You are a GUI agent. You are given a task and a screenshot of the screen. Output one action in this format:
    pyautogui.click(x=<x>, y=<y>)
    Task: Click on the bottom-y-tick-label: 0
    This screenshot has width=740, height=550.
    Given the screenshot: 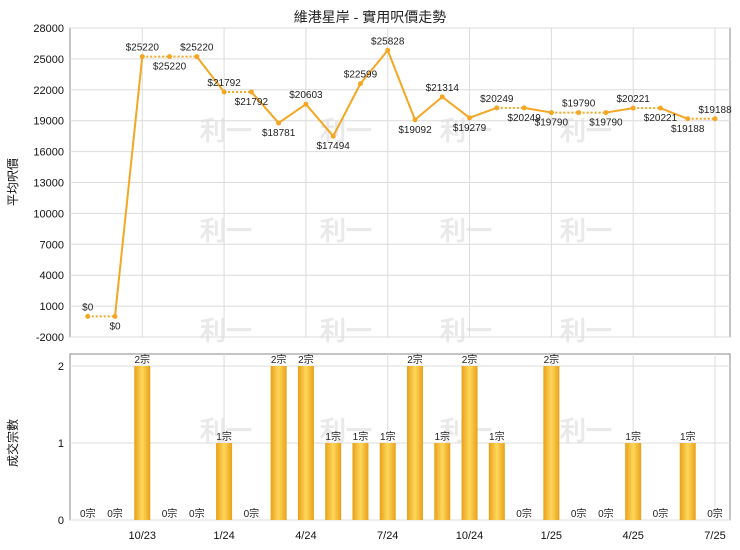 What is the action you would take?
    pyautogui.click(x=61, y=521)
    